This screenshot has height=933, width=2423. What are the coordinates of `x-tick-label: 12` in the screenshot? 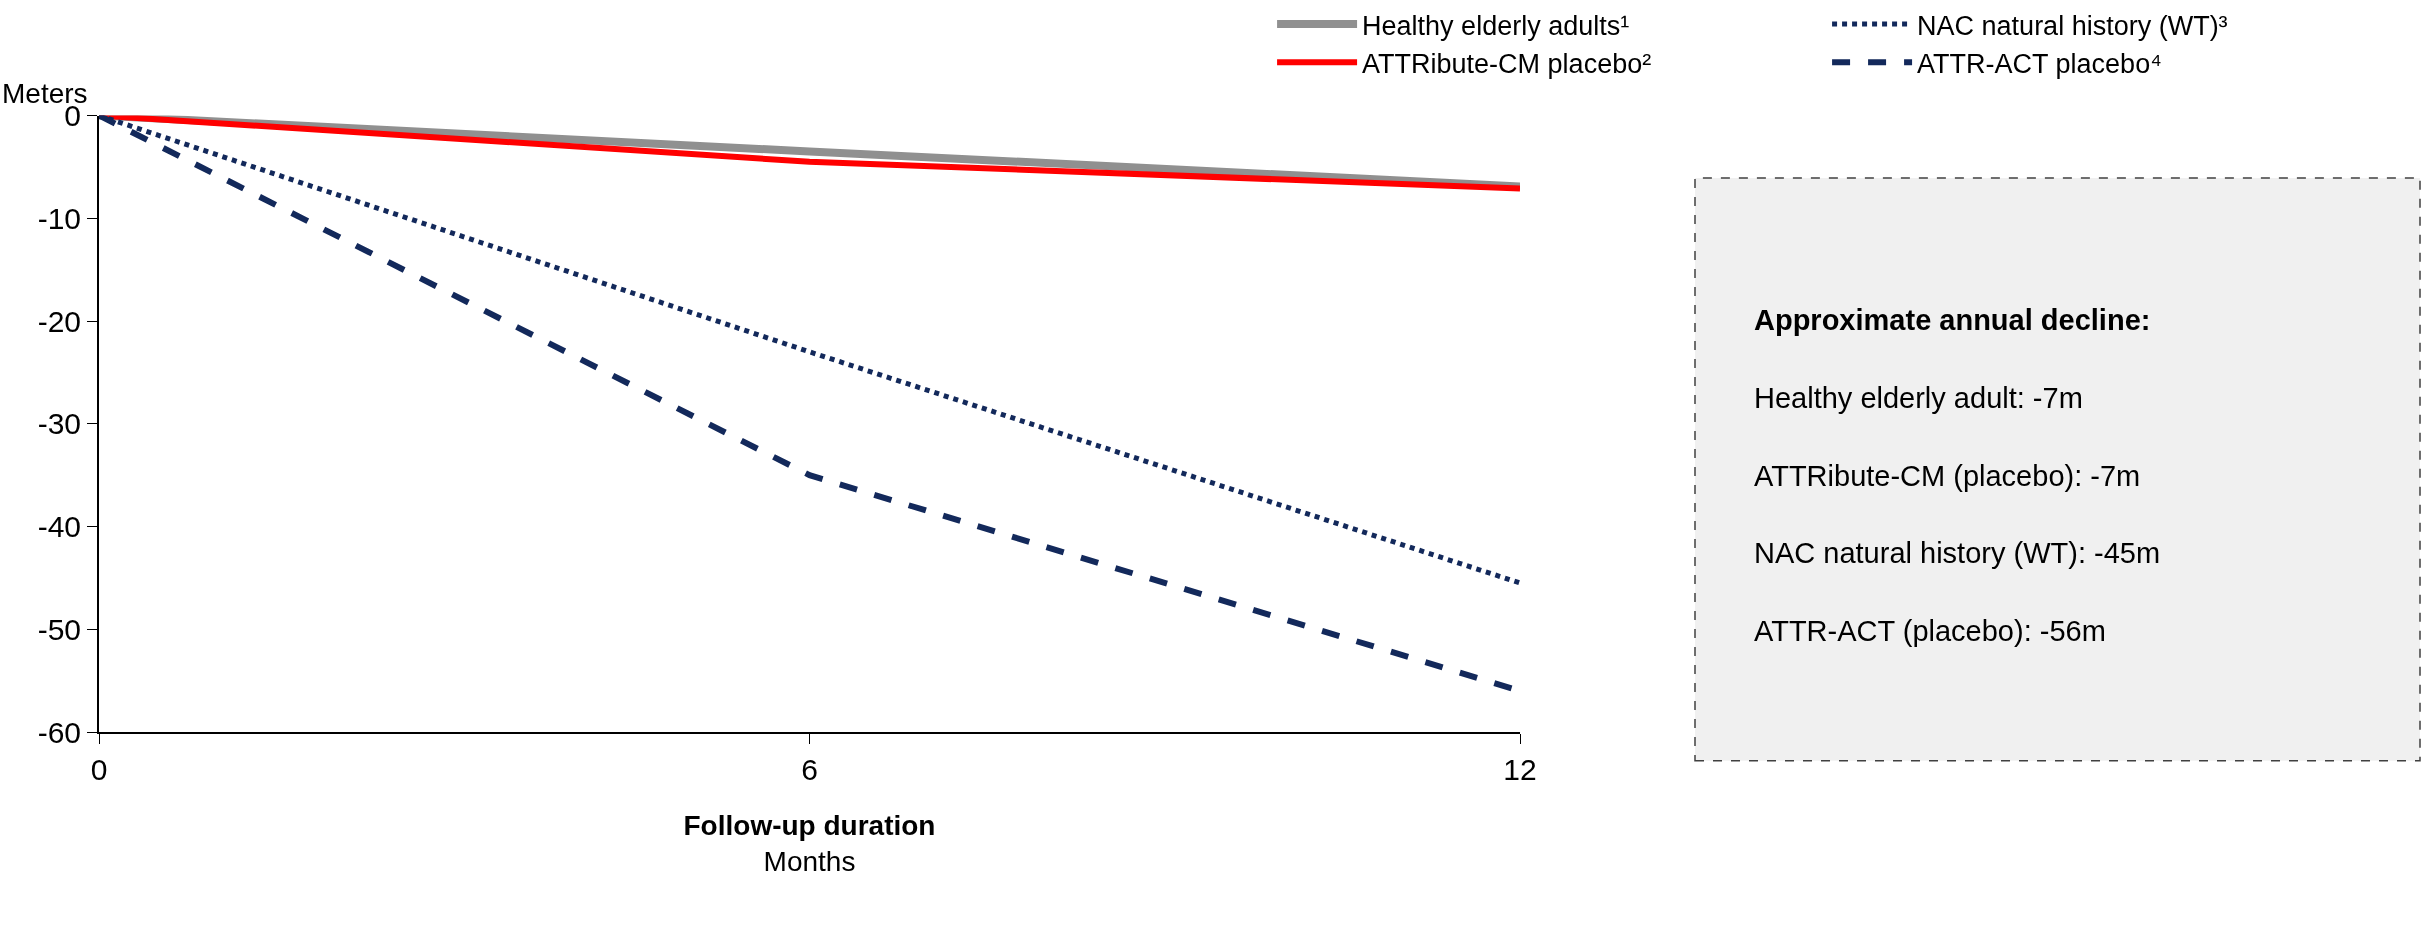 It's located at (1520, 769).